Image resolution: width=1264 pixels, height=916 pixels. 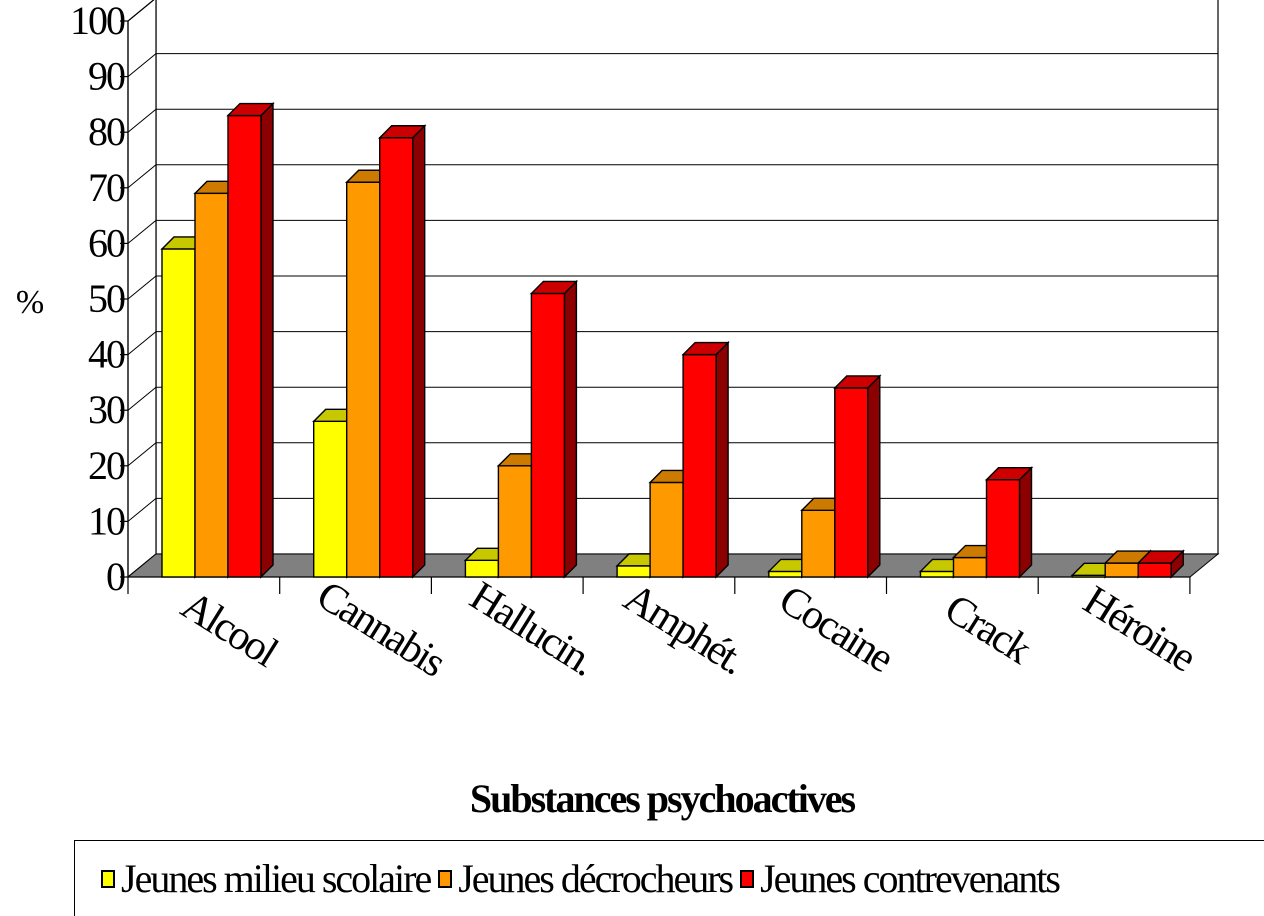 I want to click on side-wall, so click(x=142, y=289).